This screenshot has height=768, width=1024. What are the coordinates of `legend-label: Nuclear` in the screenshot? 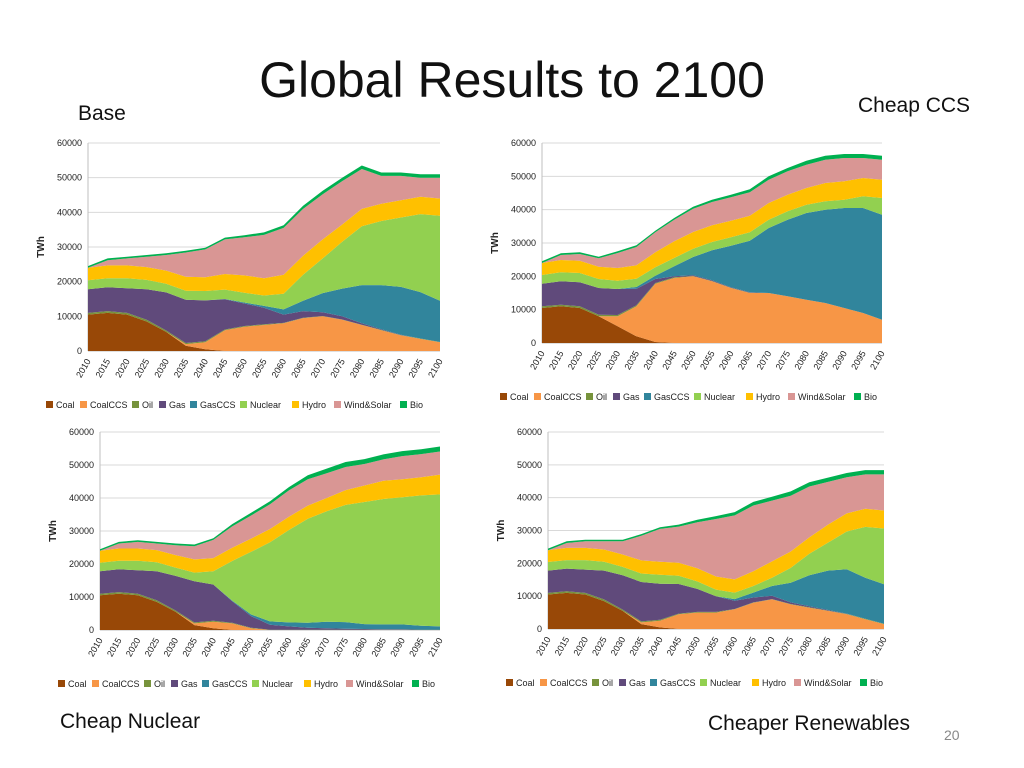 It's located at (265, 405).